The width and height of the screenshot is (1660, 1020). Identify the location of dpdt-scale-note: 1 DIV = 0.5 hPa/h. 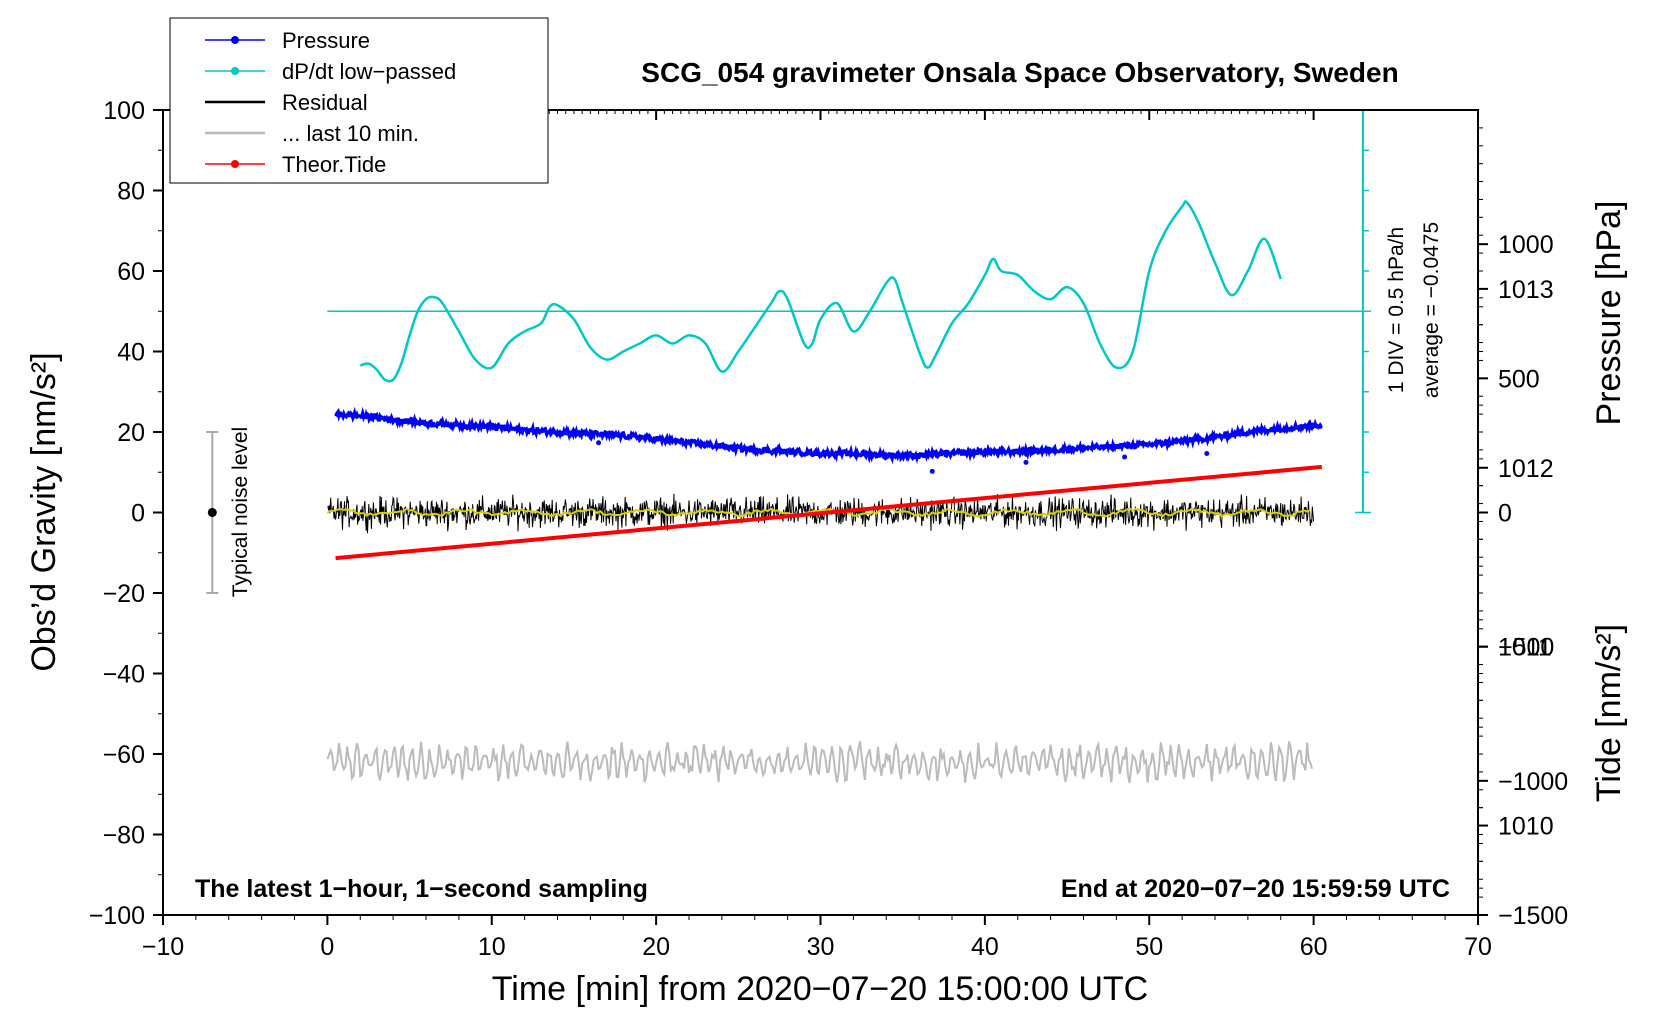
(1396, 310).